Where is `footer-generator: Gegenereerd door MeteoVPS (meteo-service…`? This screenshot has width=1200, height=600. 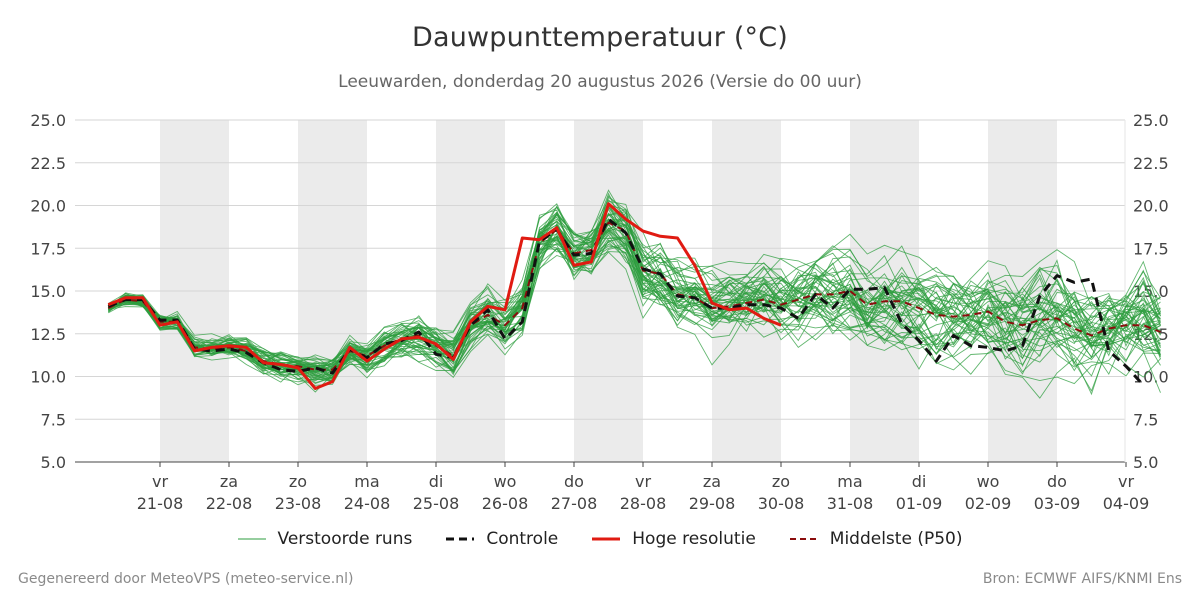 footer-generator: Gegenereerd door MeteoVPS (meteo-service… is located at coordinates (186, 579).